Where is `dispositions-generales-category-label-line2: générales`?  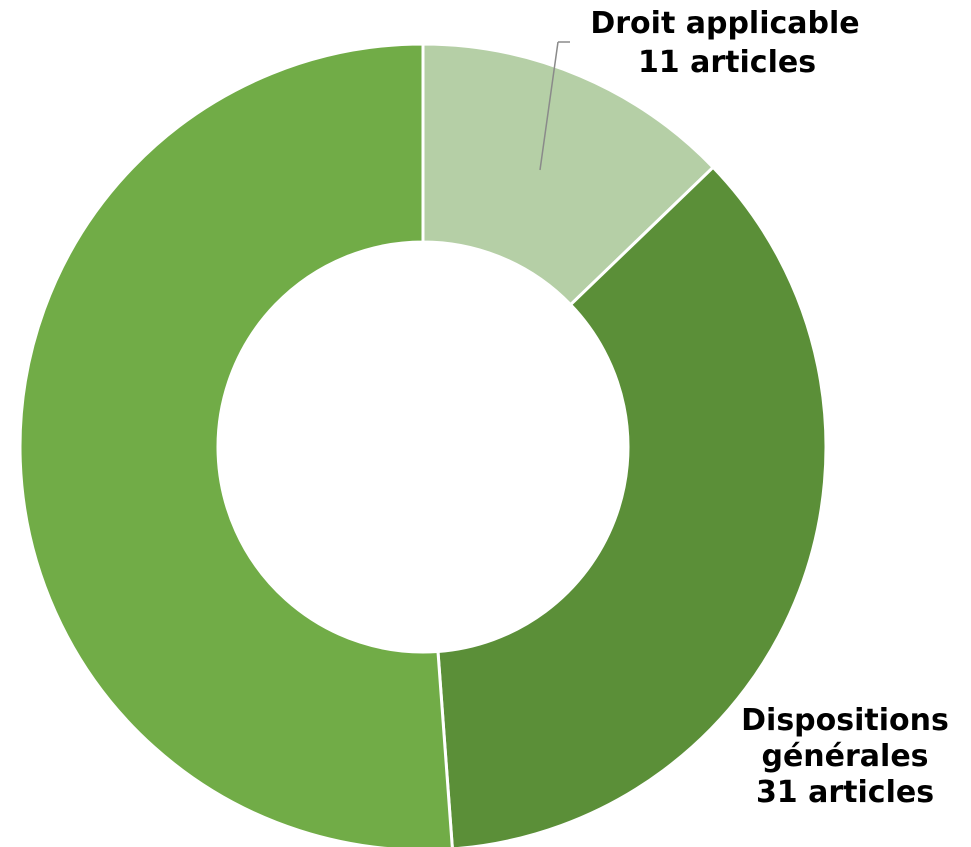 dispositions-generales-category-label-line2: générales is located at coordinates (844, 756).